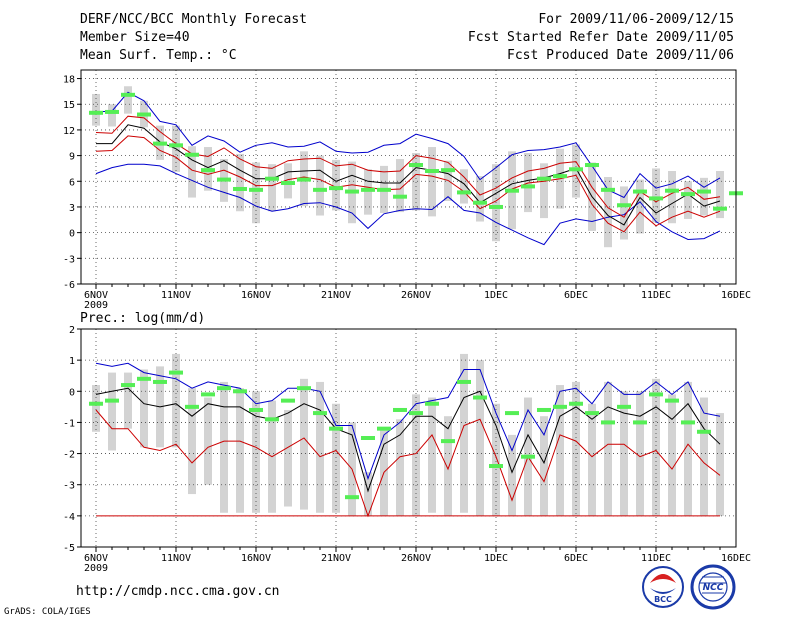 The height and width of the screenshot is (618, 800). I want to click on y-tick-label: -5, so click(69, 548).